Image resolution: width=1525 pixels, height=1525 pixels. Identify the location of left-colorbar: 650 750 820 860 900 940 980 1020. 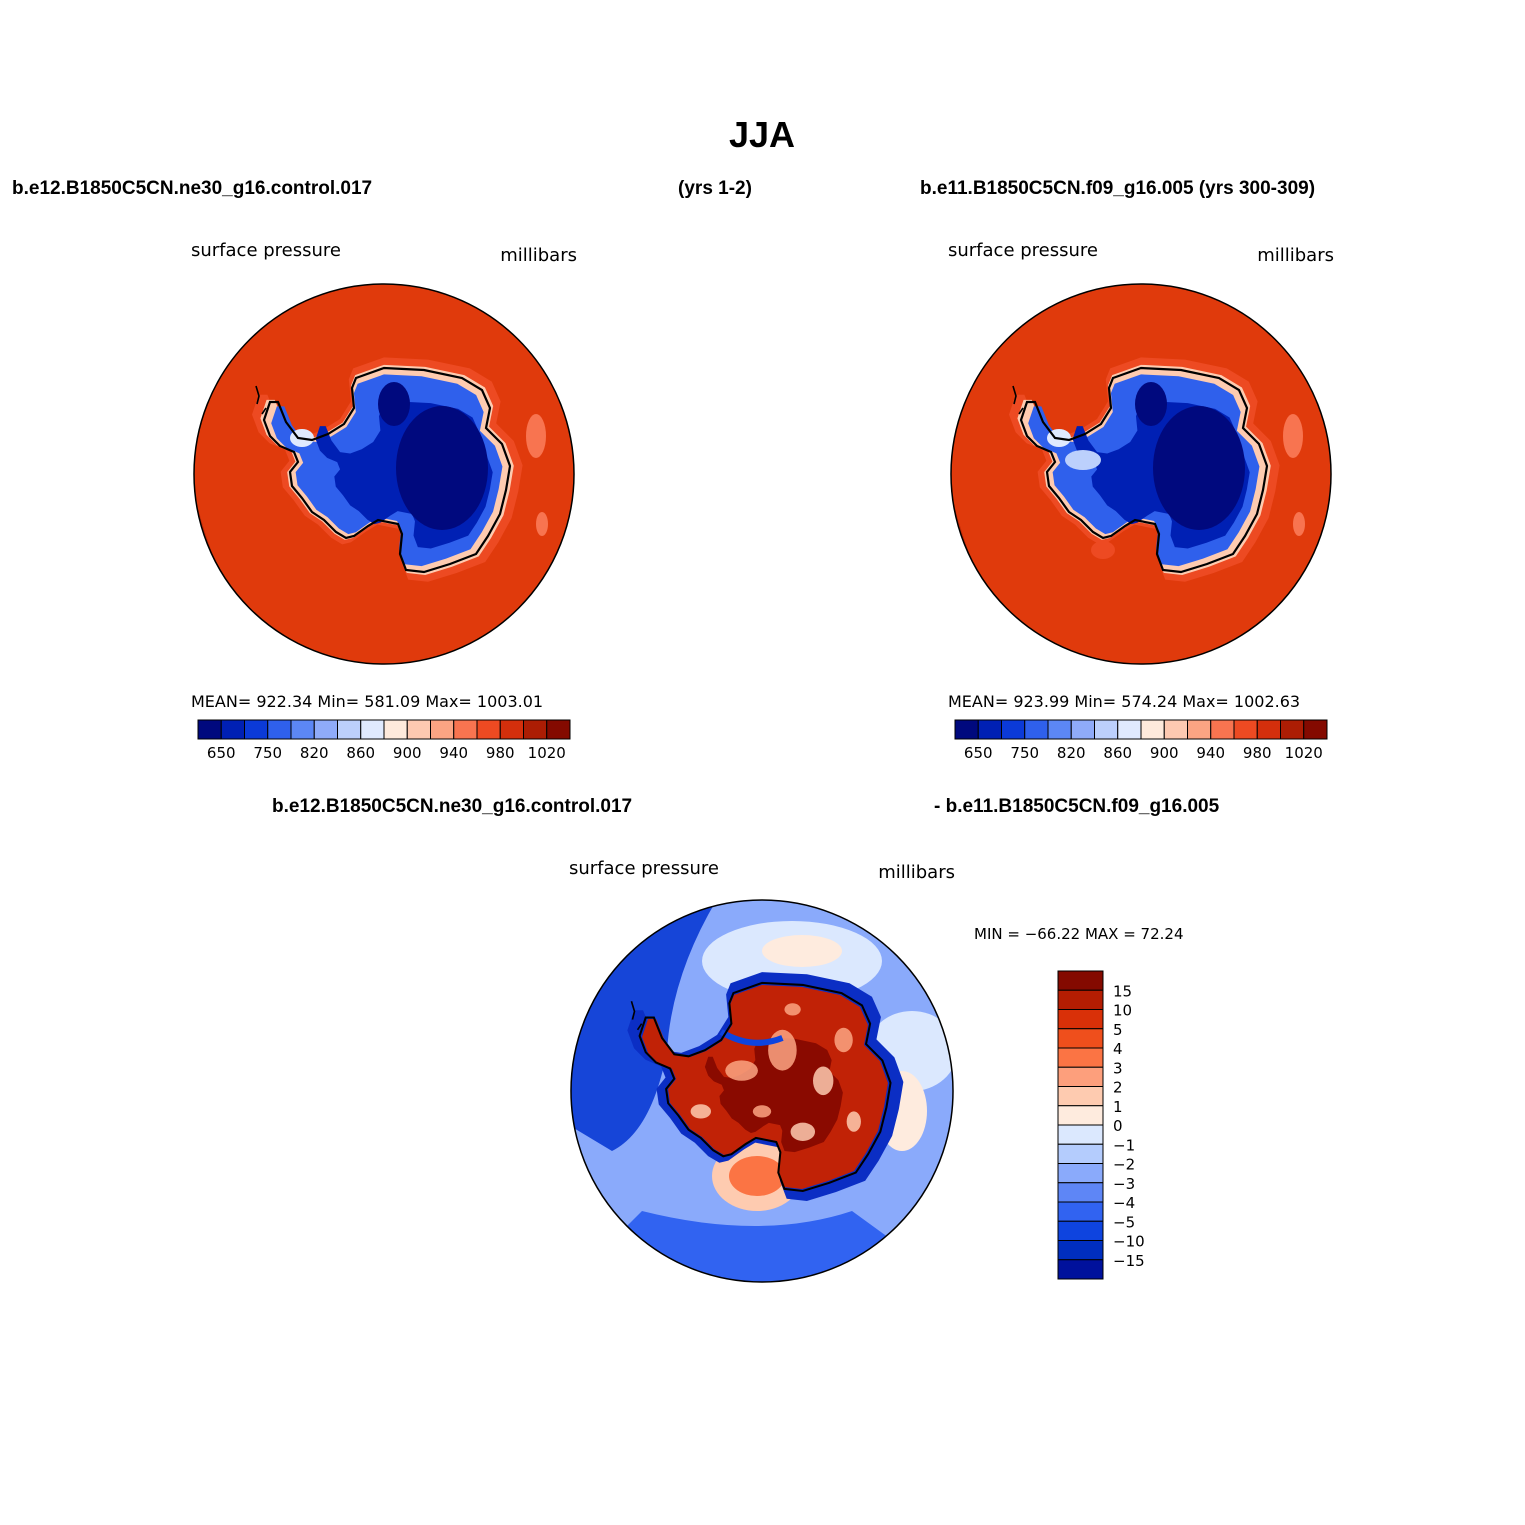
(384, 740).